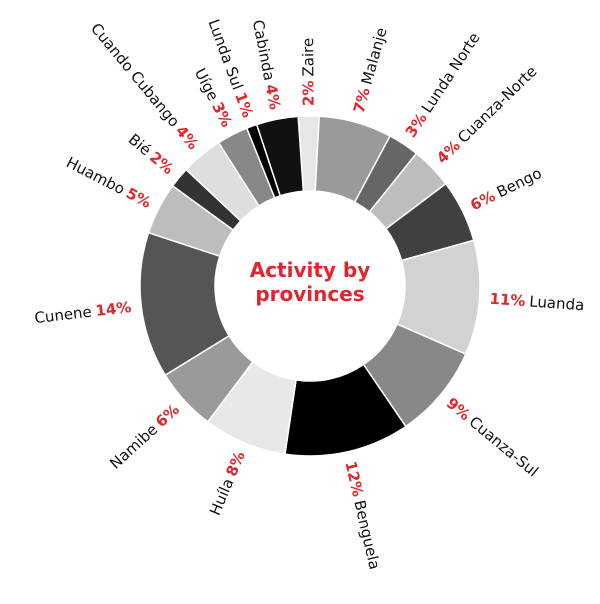 This screenshot has width=600, height=604. I want to click on segment-label: Bié2%, so click(151, 154).